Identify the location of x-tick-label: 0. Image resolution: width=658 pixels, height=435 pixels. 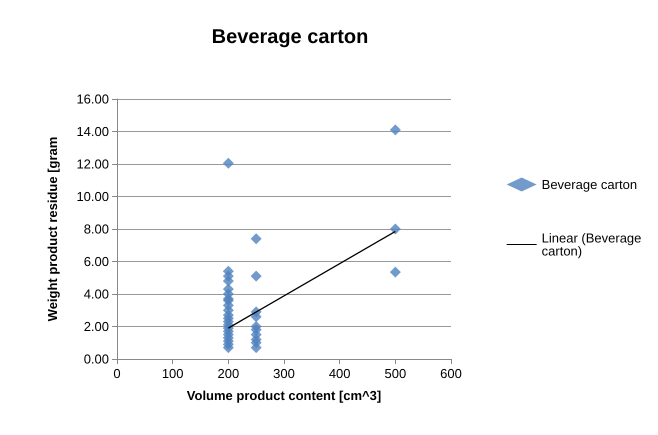
(117, 373).